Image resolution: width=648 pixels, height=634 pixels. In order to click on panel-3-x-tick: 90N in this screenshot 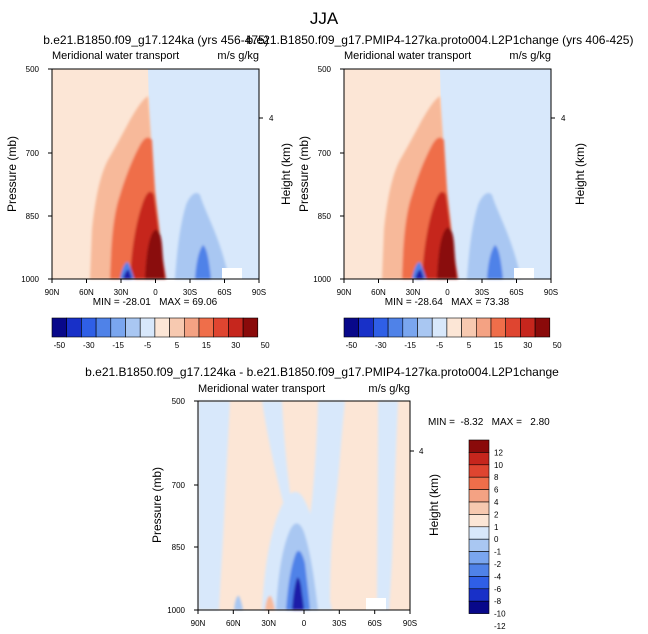, I will do `click(198, 623)`.